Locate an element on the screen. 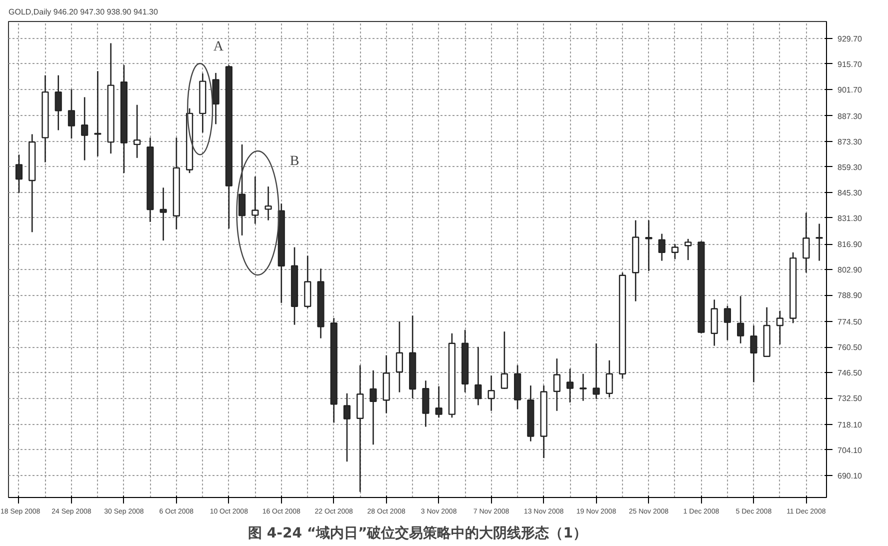 The image size is (888, 546). y-tick-label: 774.50 is located at coordinates (850, 322).